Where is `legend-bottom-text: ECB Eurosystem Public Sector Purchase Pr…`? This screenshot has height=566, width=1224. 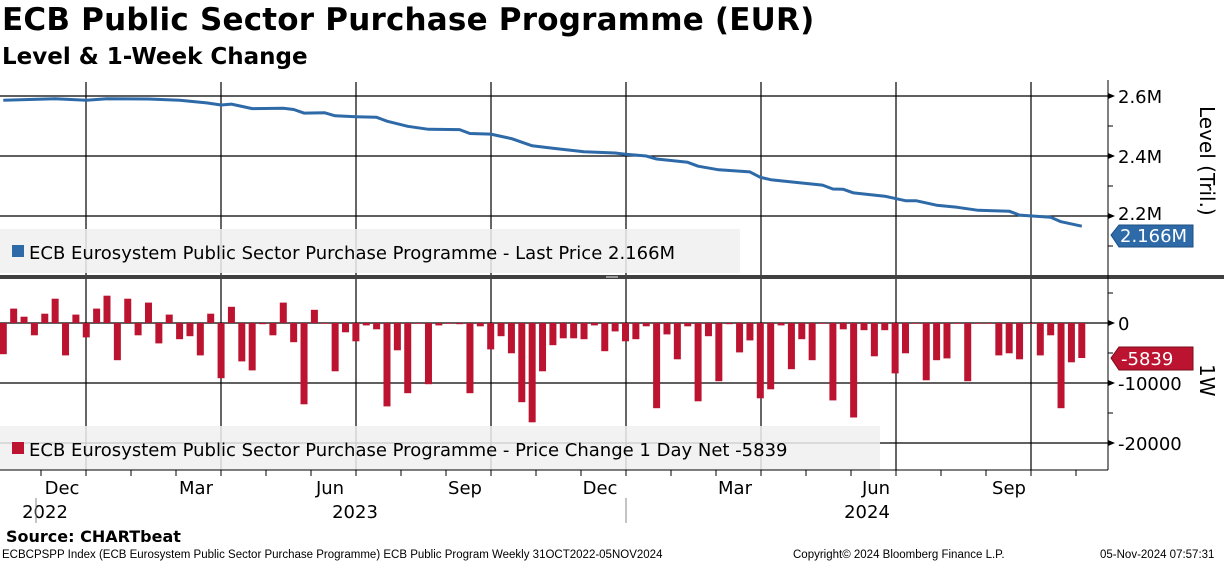
legend-bottom-text: ECB Eurosystem Public Sector Purchase Pr… is located at coordinates (408, 450).